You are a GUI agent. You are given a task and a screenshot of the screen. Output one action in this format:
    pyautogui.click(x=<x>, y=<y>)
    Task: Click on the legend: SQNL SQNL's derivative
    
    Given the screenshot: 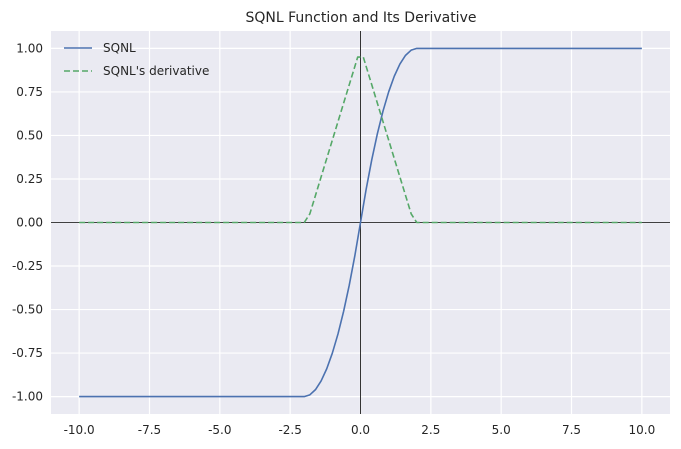 What is the action you would take?
    pyautogui.click(x=136, y=59)
    